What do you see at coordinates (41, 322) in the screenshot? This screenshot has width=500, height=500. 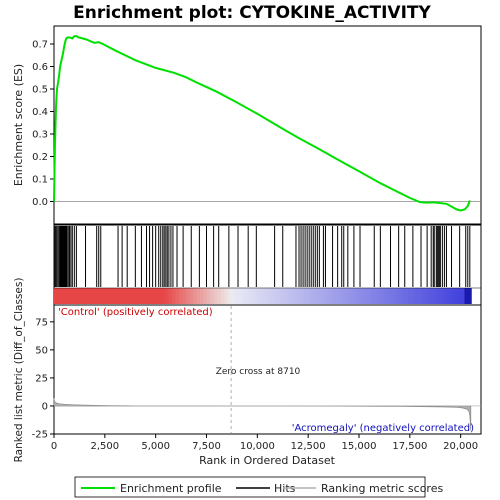 I see `metric-ytick-label: 75` at bounding box center [41, 322].